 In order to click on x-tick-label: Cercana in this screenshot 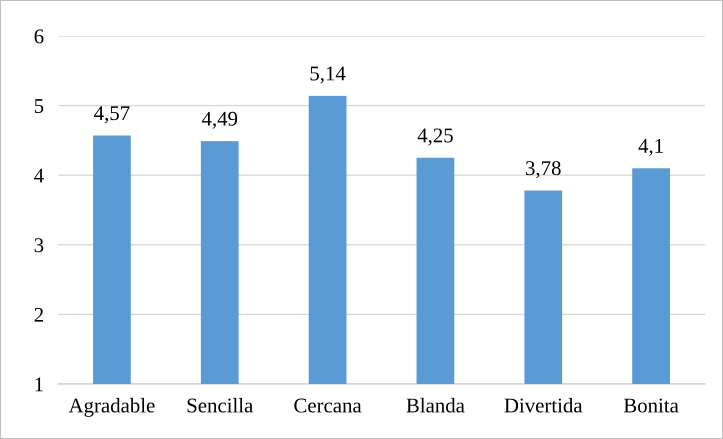, I will do `click(328, 405)`.